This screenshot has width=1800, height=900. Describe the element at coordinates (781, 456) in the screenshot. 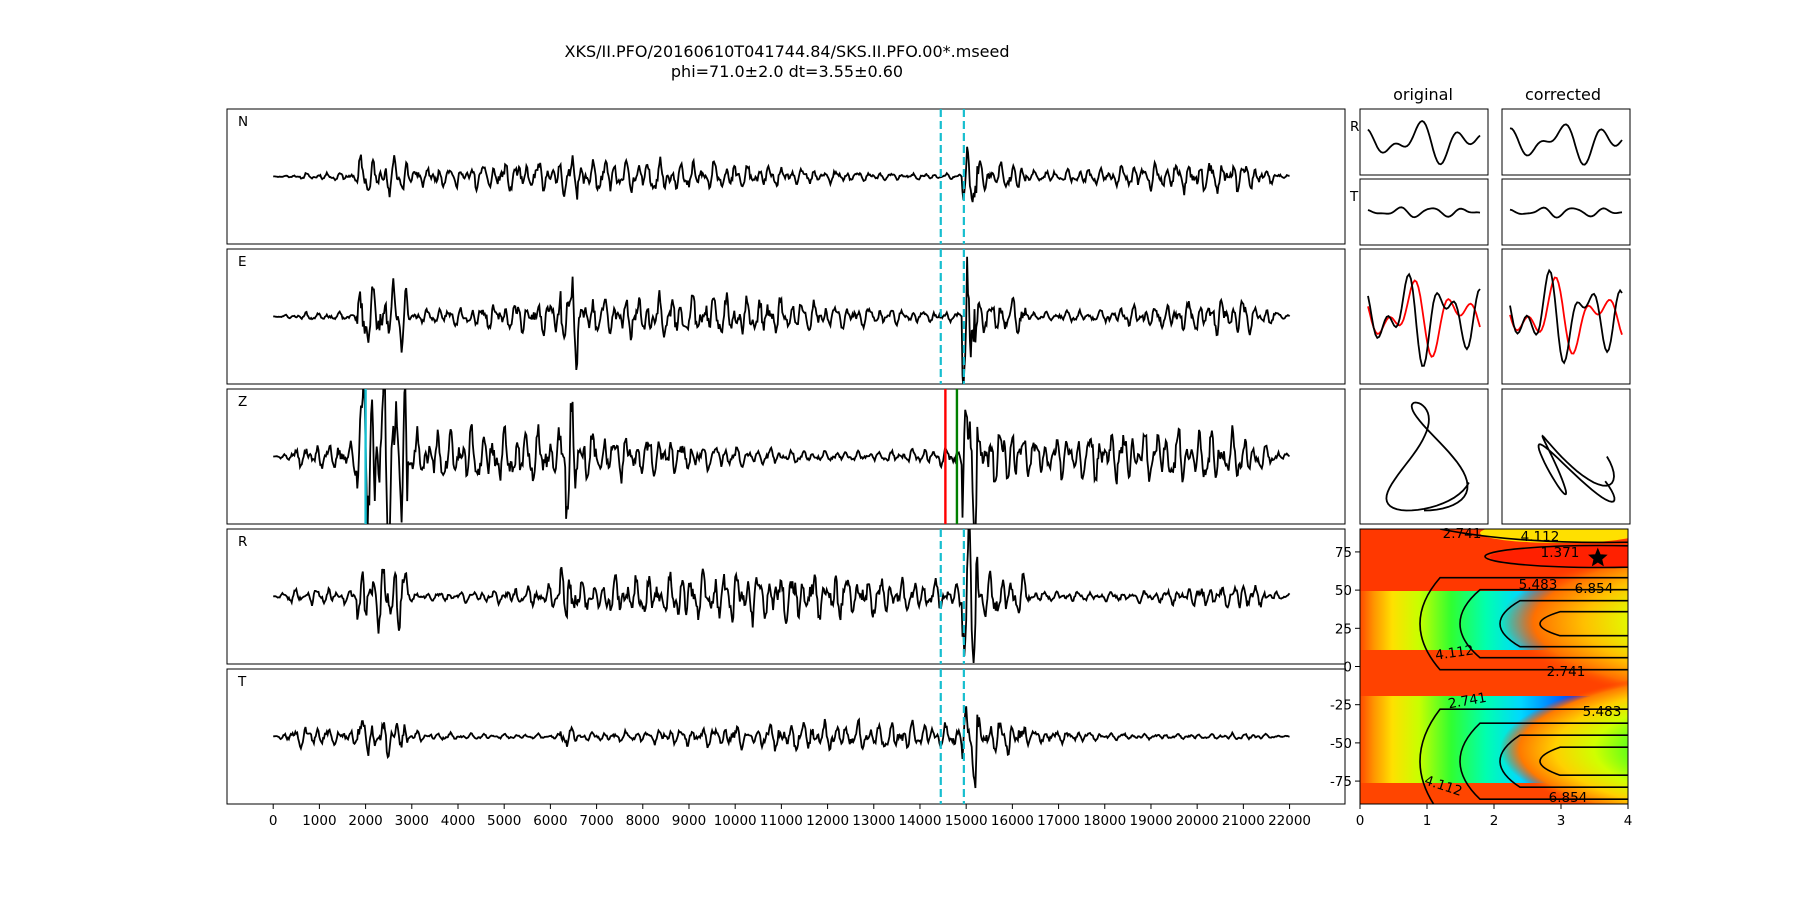

I see `trace-z` at that location.